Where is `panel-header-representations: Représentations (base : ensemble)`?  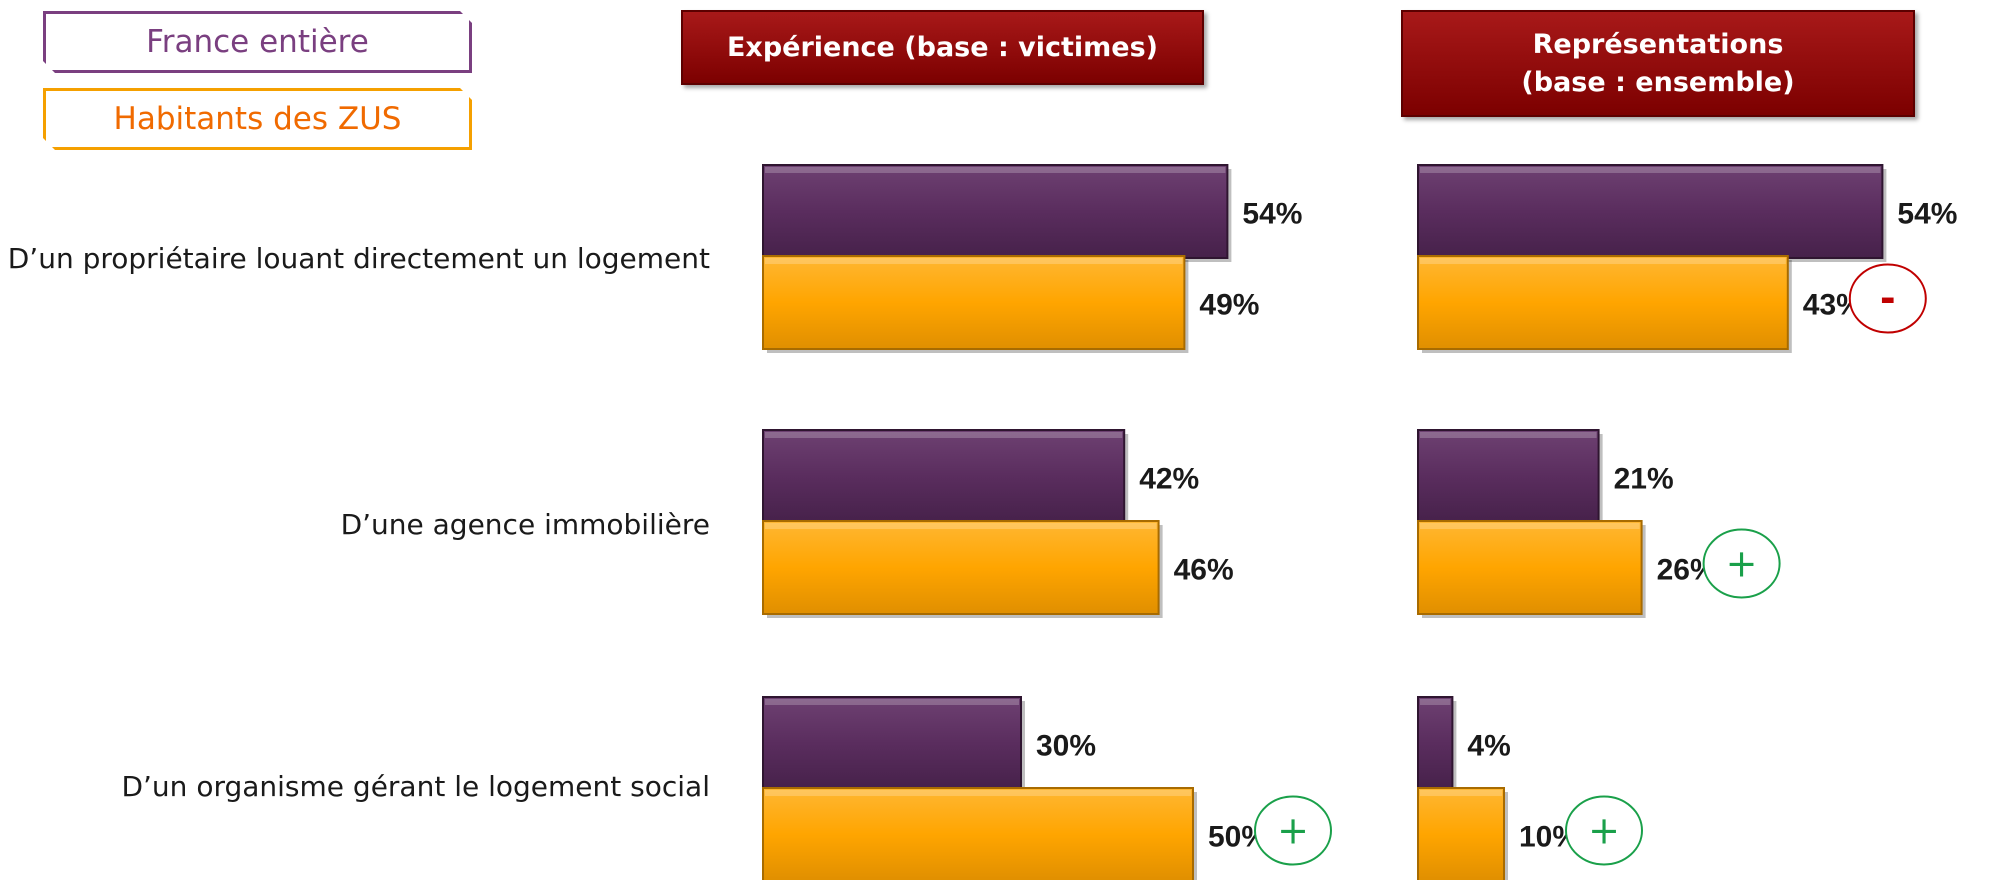
panel-header-representations: Représentations (base : ensemble) is located at coordinates (1658, 63).